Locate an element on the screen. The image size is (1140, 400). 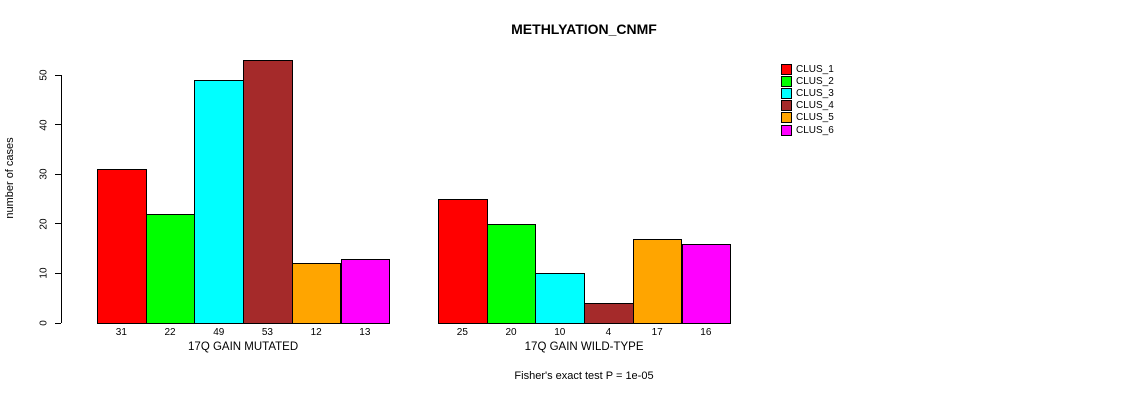
bar-value-label: 49 is located at coordinates (219, 332).